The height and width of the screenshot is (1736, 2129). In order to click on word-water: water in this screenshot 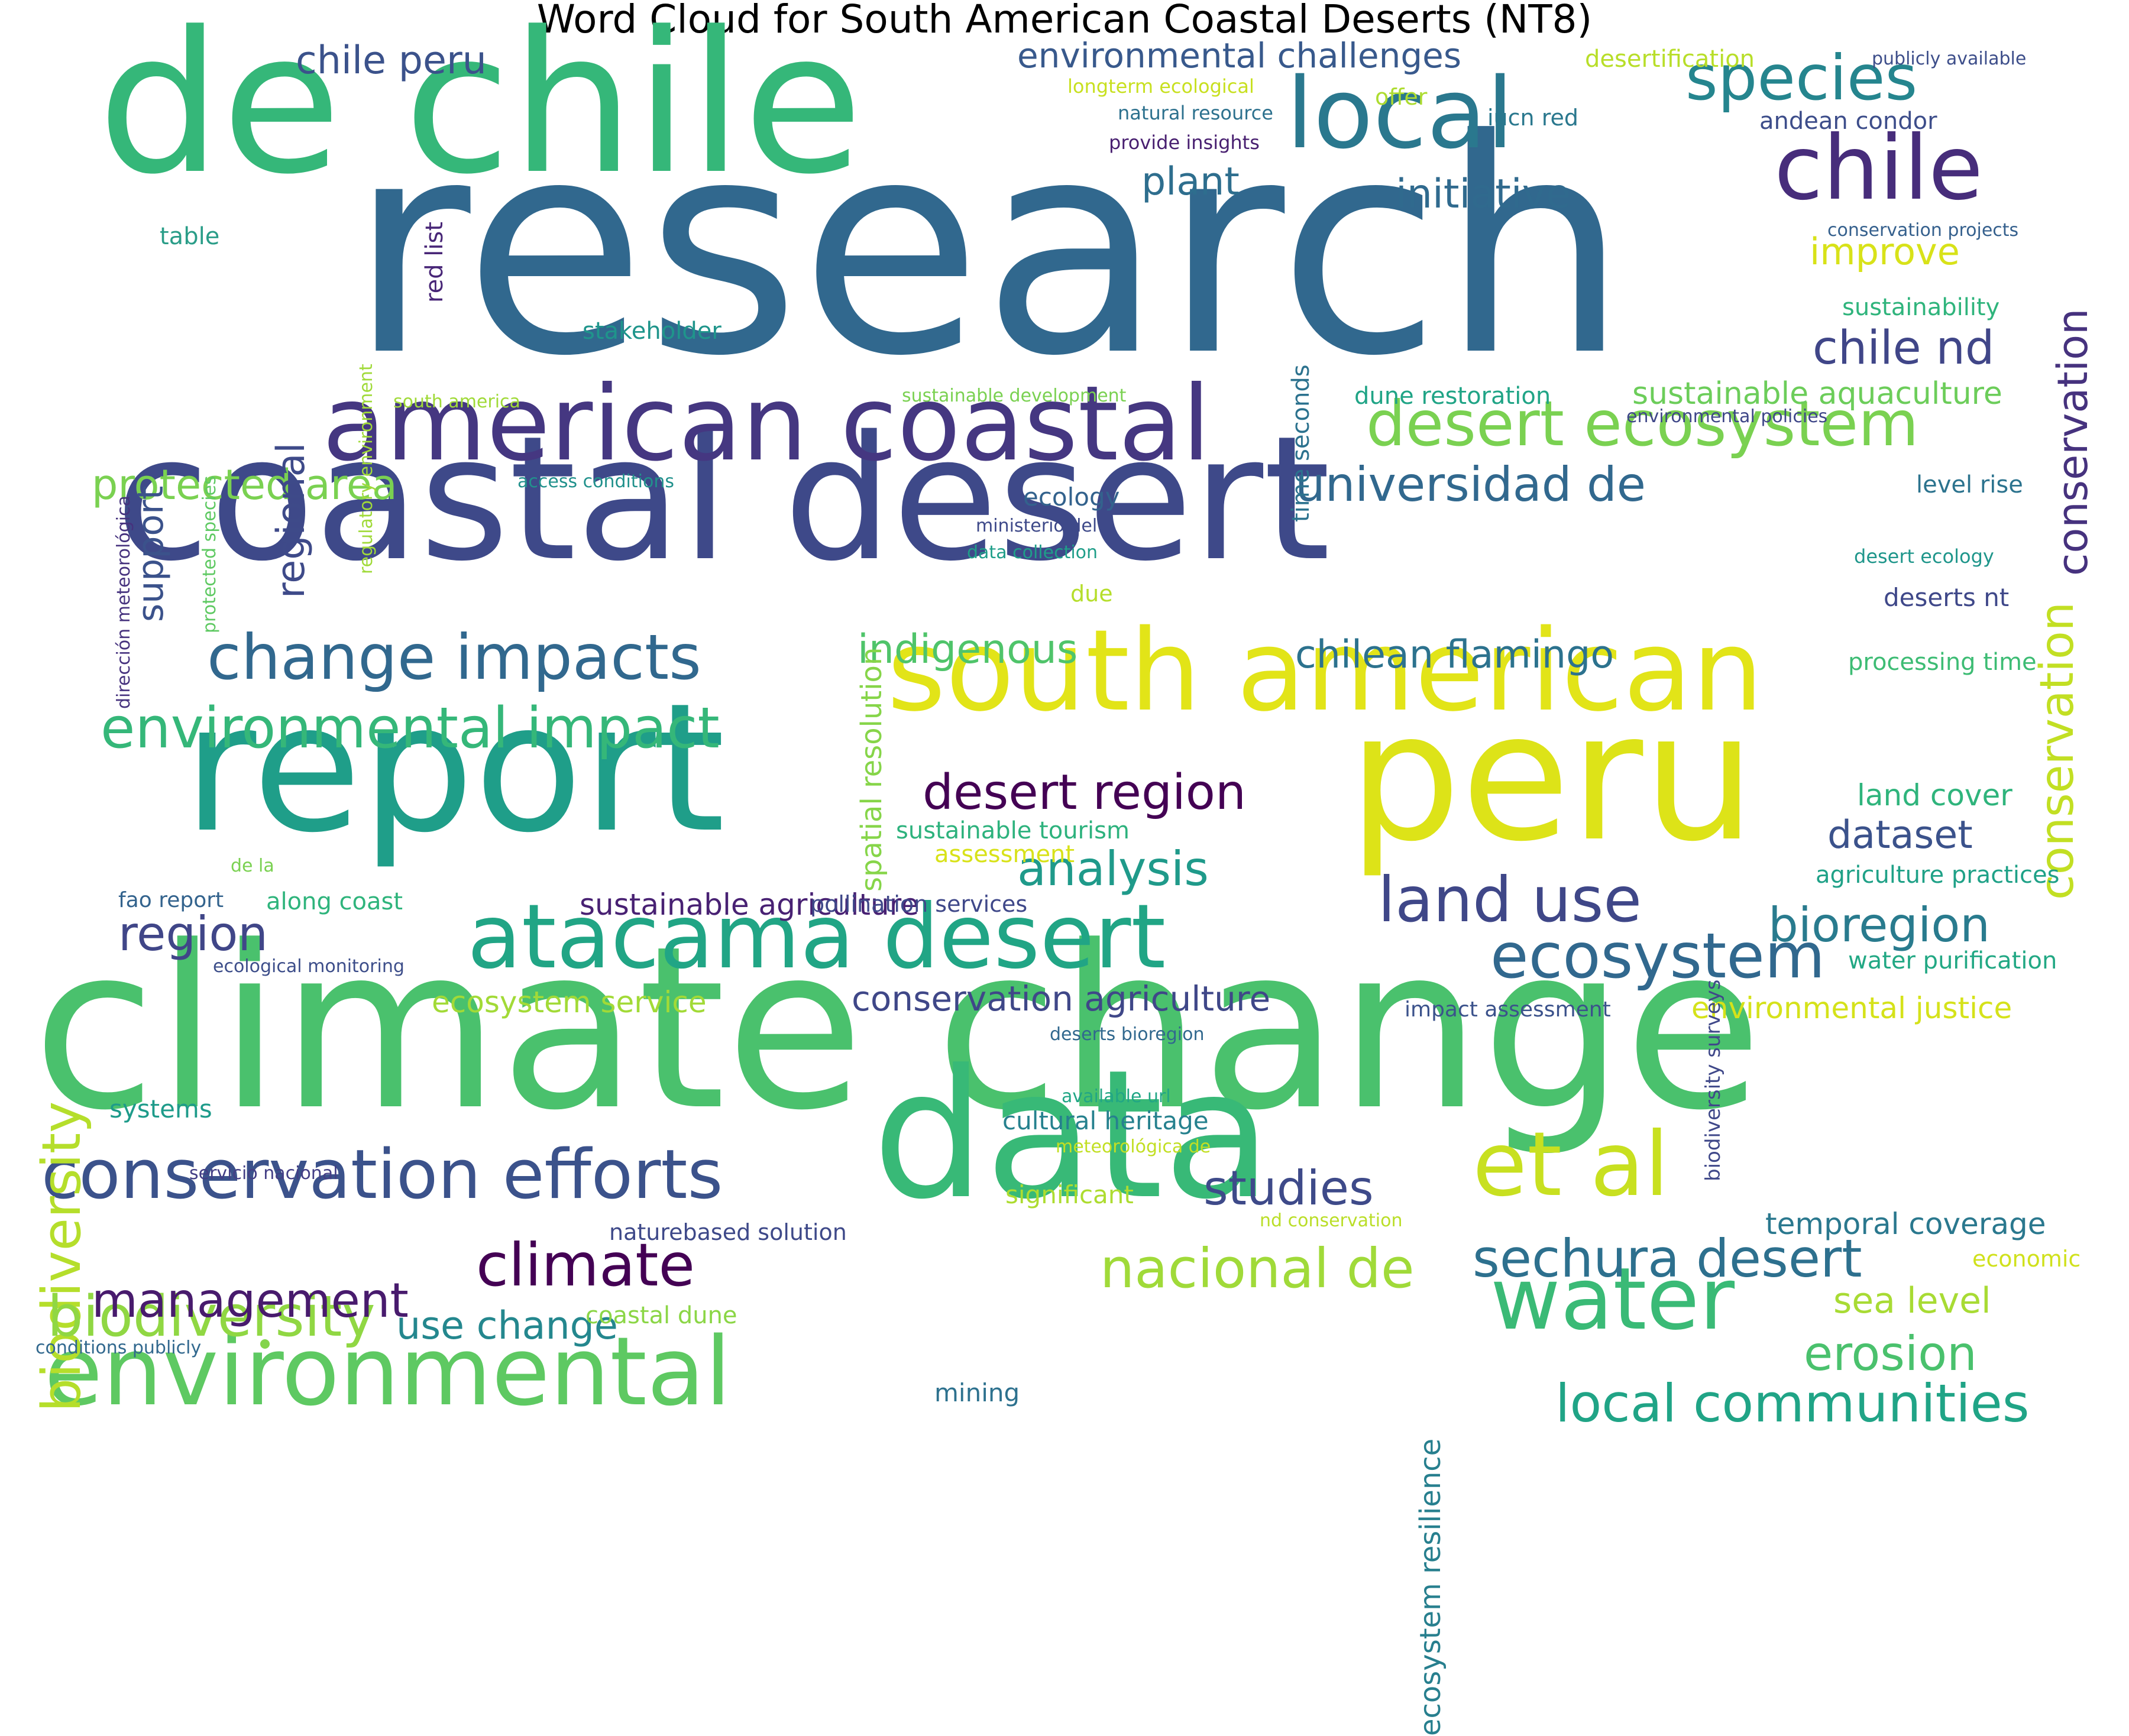, I will do `click(1612, 1299)`.